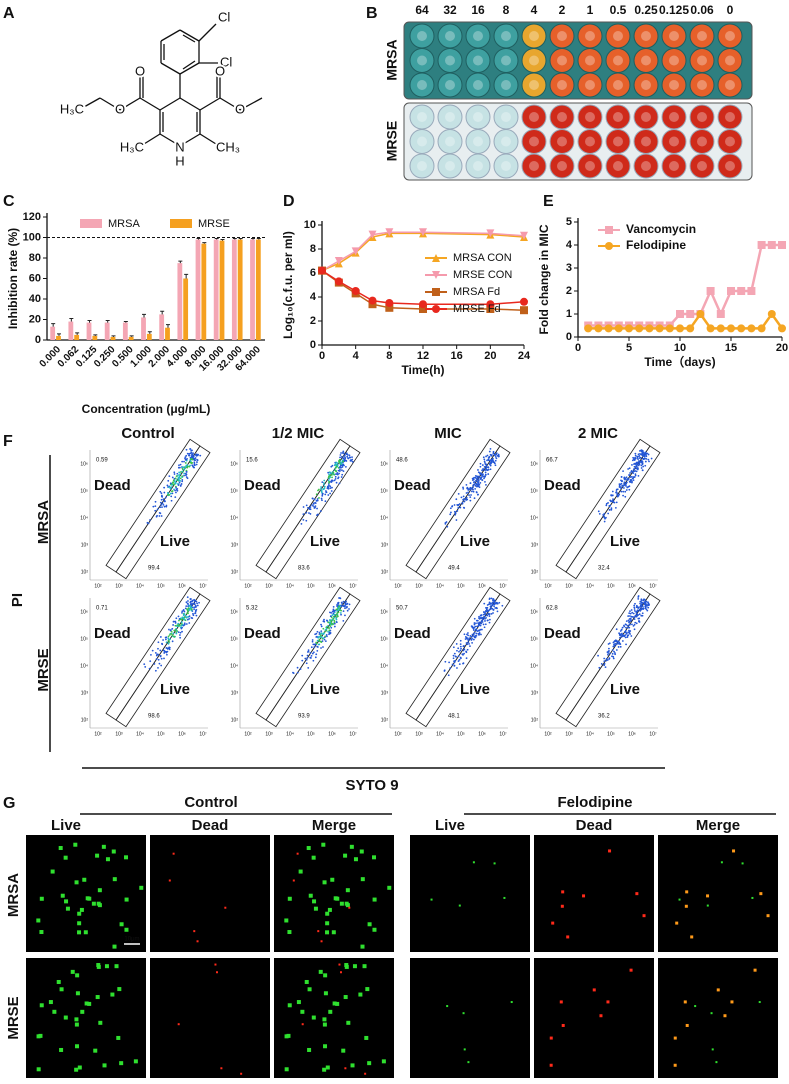 This screenshot has width=789, height=1084. I want to click on legend-marker, so click(436, 292).